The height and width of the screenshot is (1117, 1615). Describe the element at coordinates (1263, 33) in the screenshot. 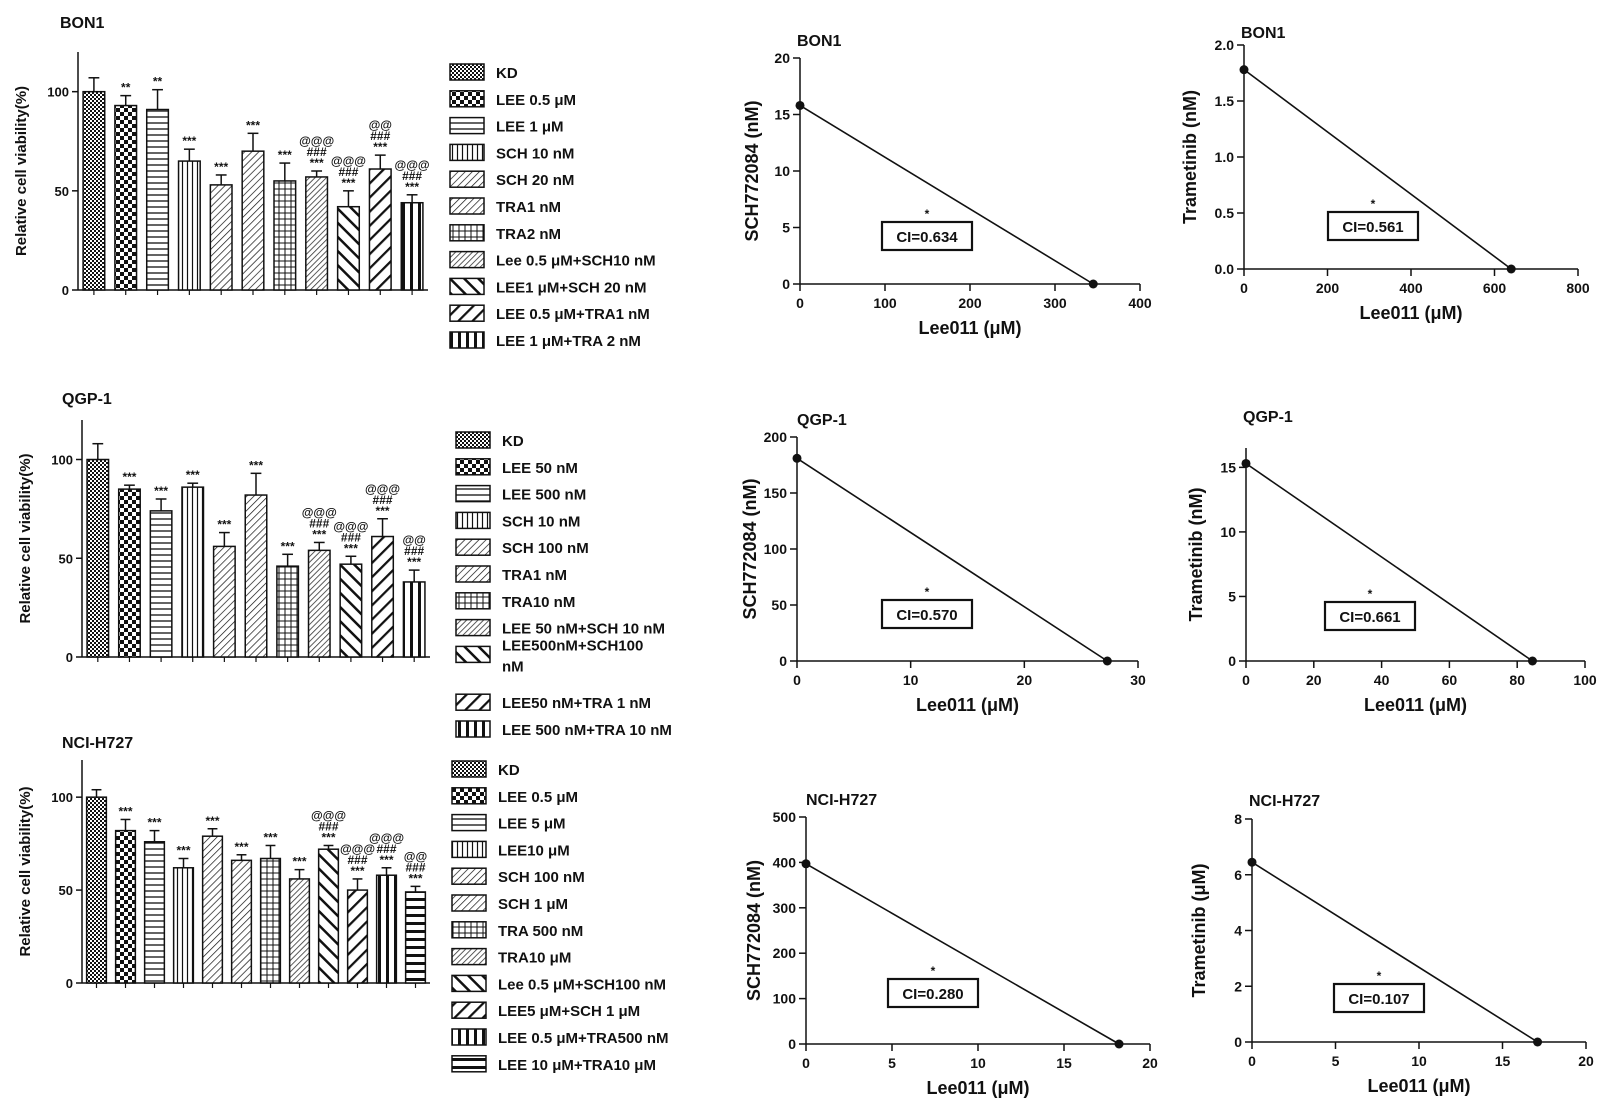

I see `iso-bon1-tra-title: BON1` at that location.